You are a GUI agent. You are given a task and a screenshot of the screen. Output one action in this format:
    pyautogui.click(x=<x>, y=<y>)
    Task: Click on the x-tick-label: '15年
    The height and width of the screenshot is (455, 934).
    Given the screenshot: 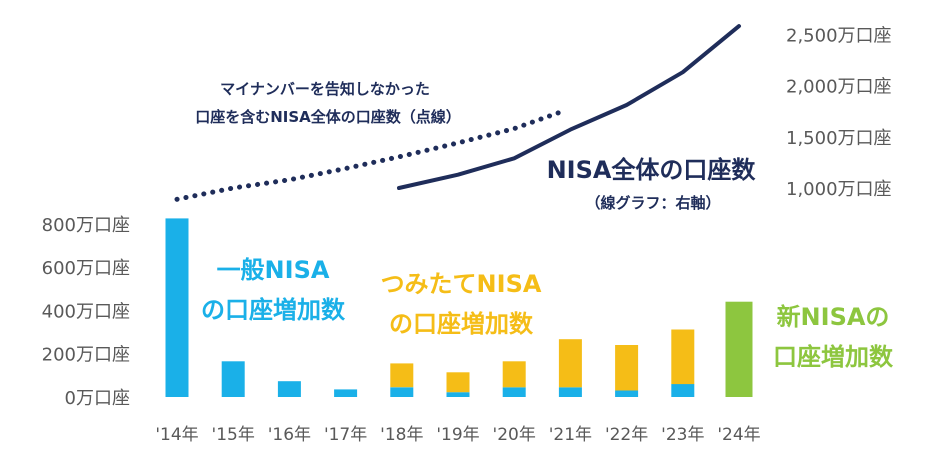 What is the action you would take?
    pyautogui.click(x=233, y=435)
    